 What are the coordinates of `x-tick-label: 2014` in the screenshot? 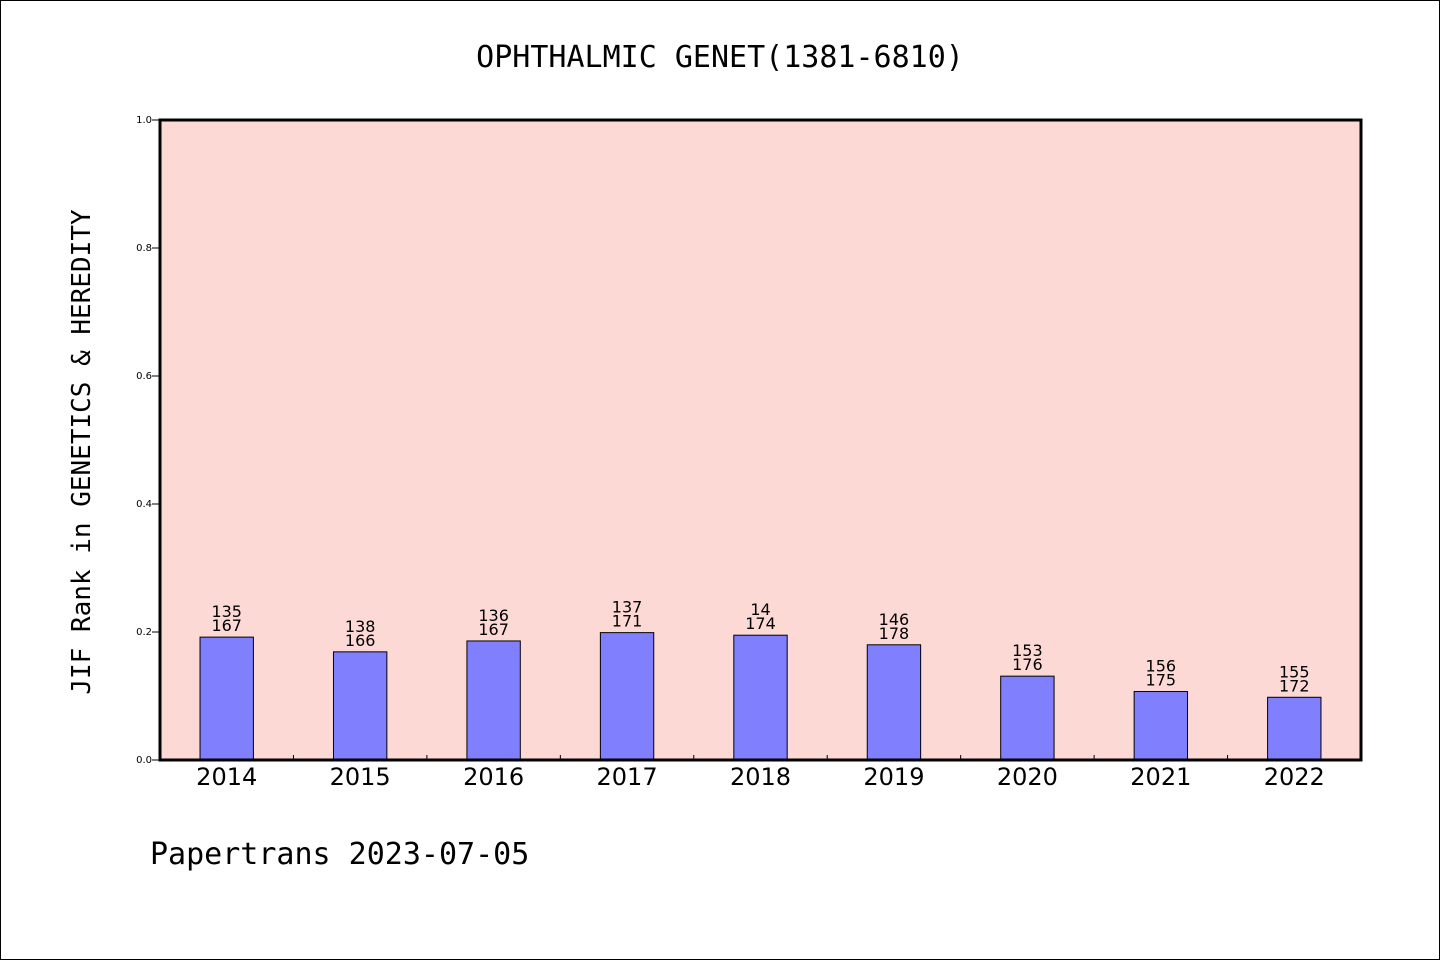 It's located at (226, 777).